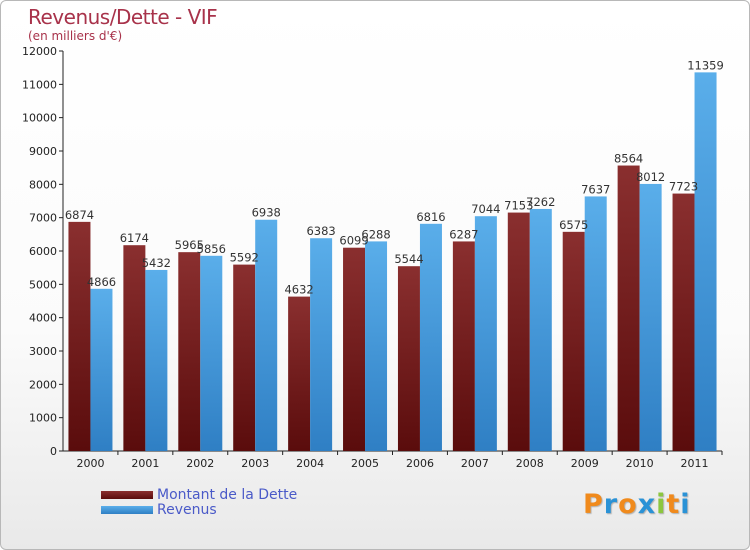 The width and height of the screenshot is (750, 550). Describe the element at coordinates (187, 509) in the screenshot. I see `legend-label-revenus: Revenus` at that location.